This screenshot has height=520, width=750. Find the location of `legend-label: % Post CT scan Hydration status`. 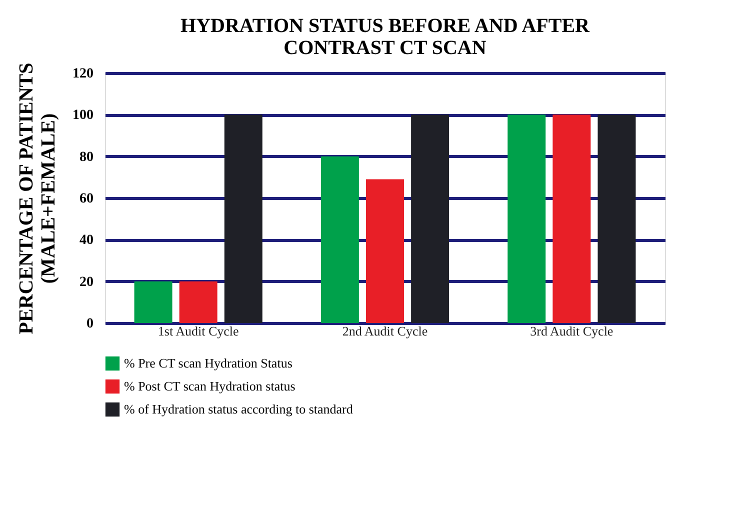

legend-label: % Post CT scan Hydration status is located at coordinates (210, 386).